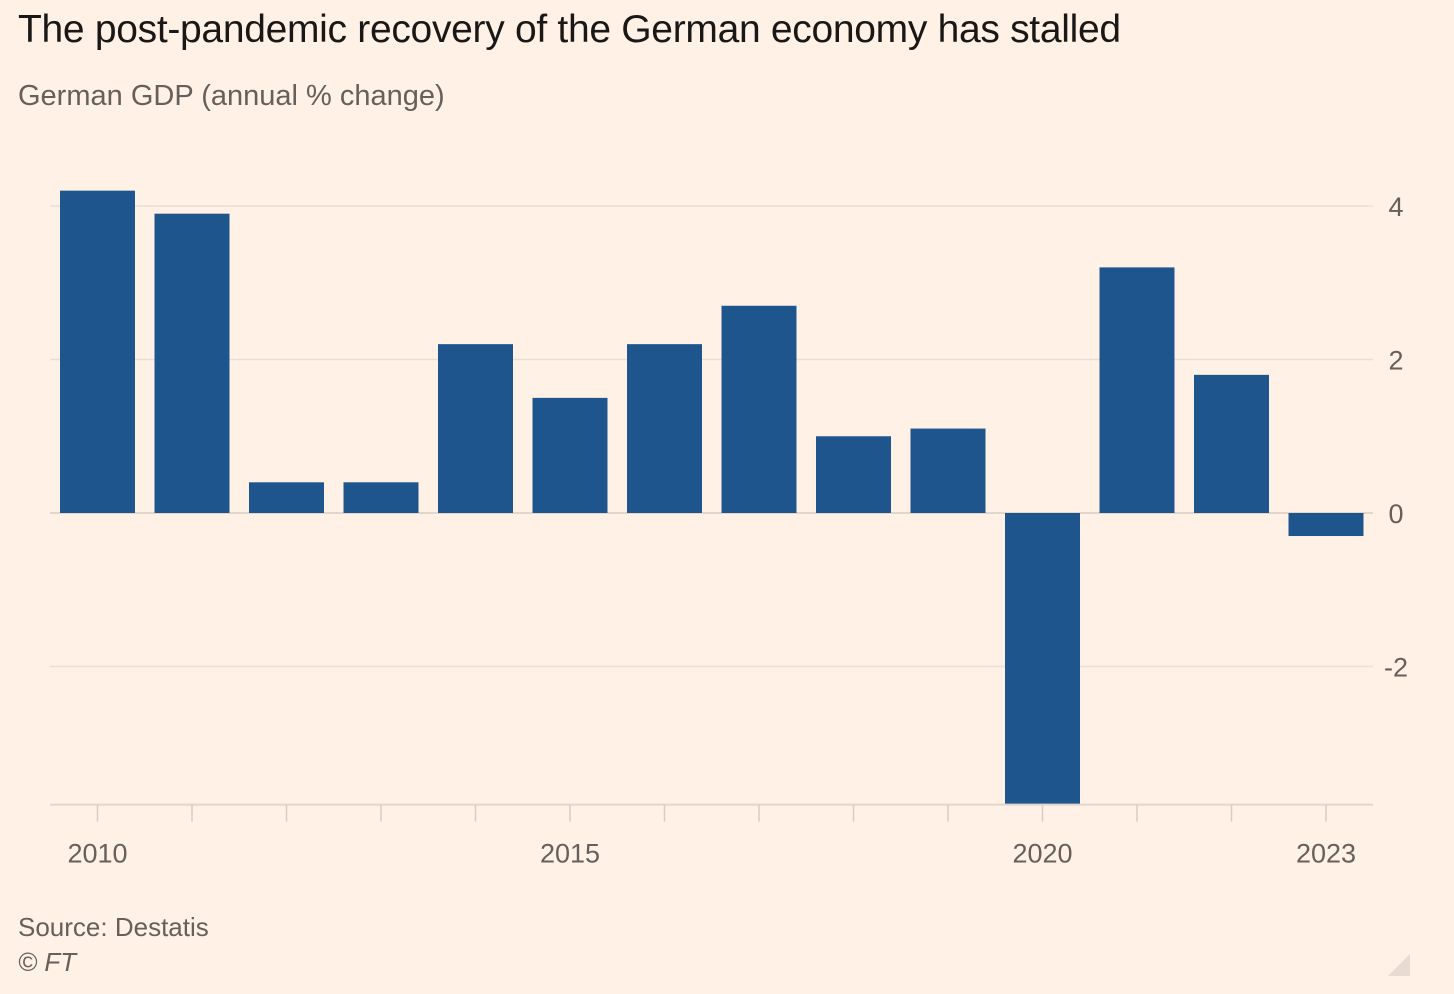  What do you see at coordinates (1042, 854) in the screenshot?
I see `x-tick-label-2020: 2020` at bounding box center [1042, 854].